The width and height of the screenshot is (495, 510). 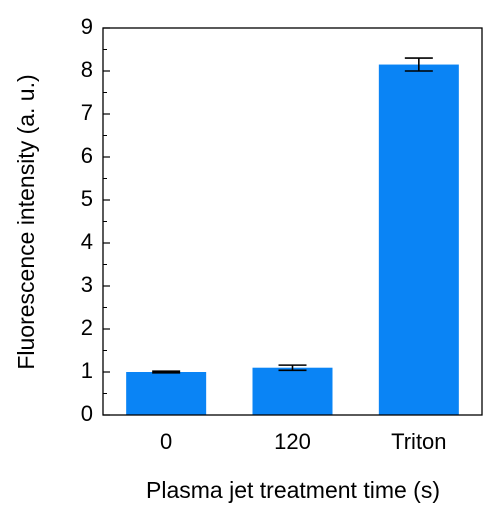 What do you see at coordinates (418, 441) in the screenshot?
I see `x-tick-label: Triton` at bounding box center [418, 441].